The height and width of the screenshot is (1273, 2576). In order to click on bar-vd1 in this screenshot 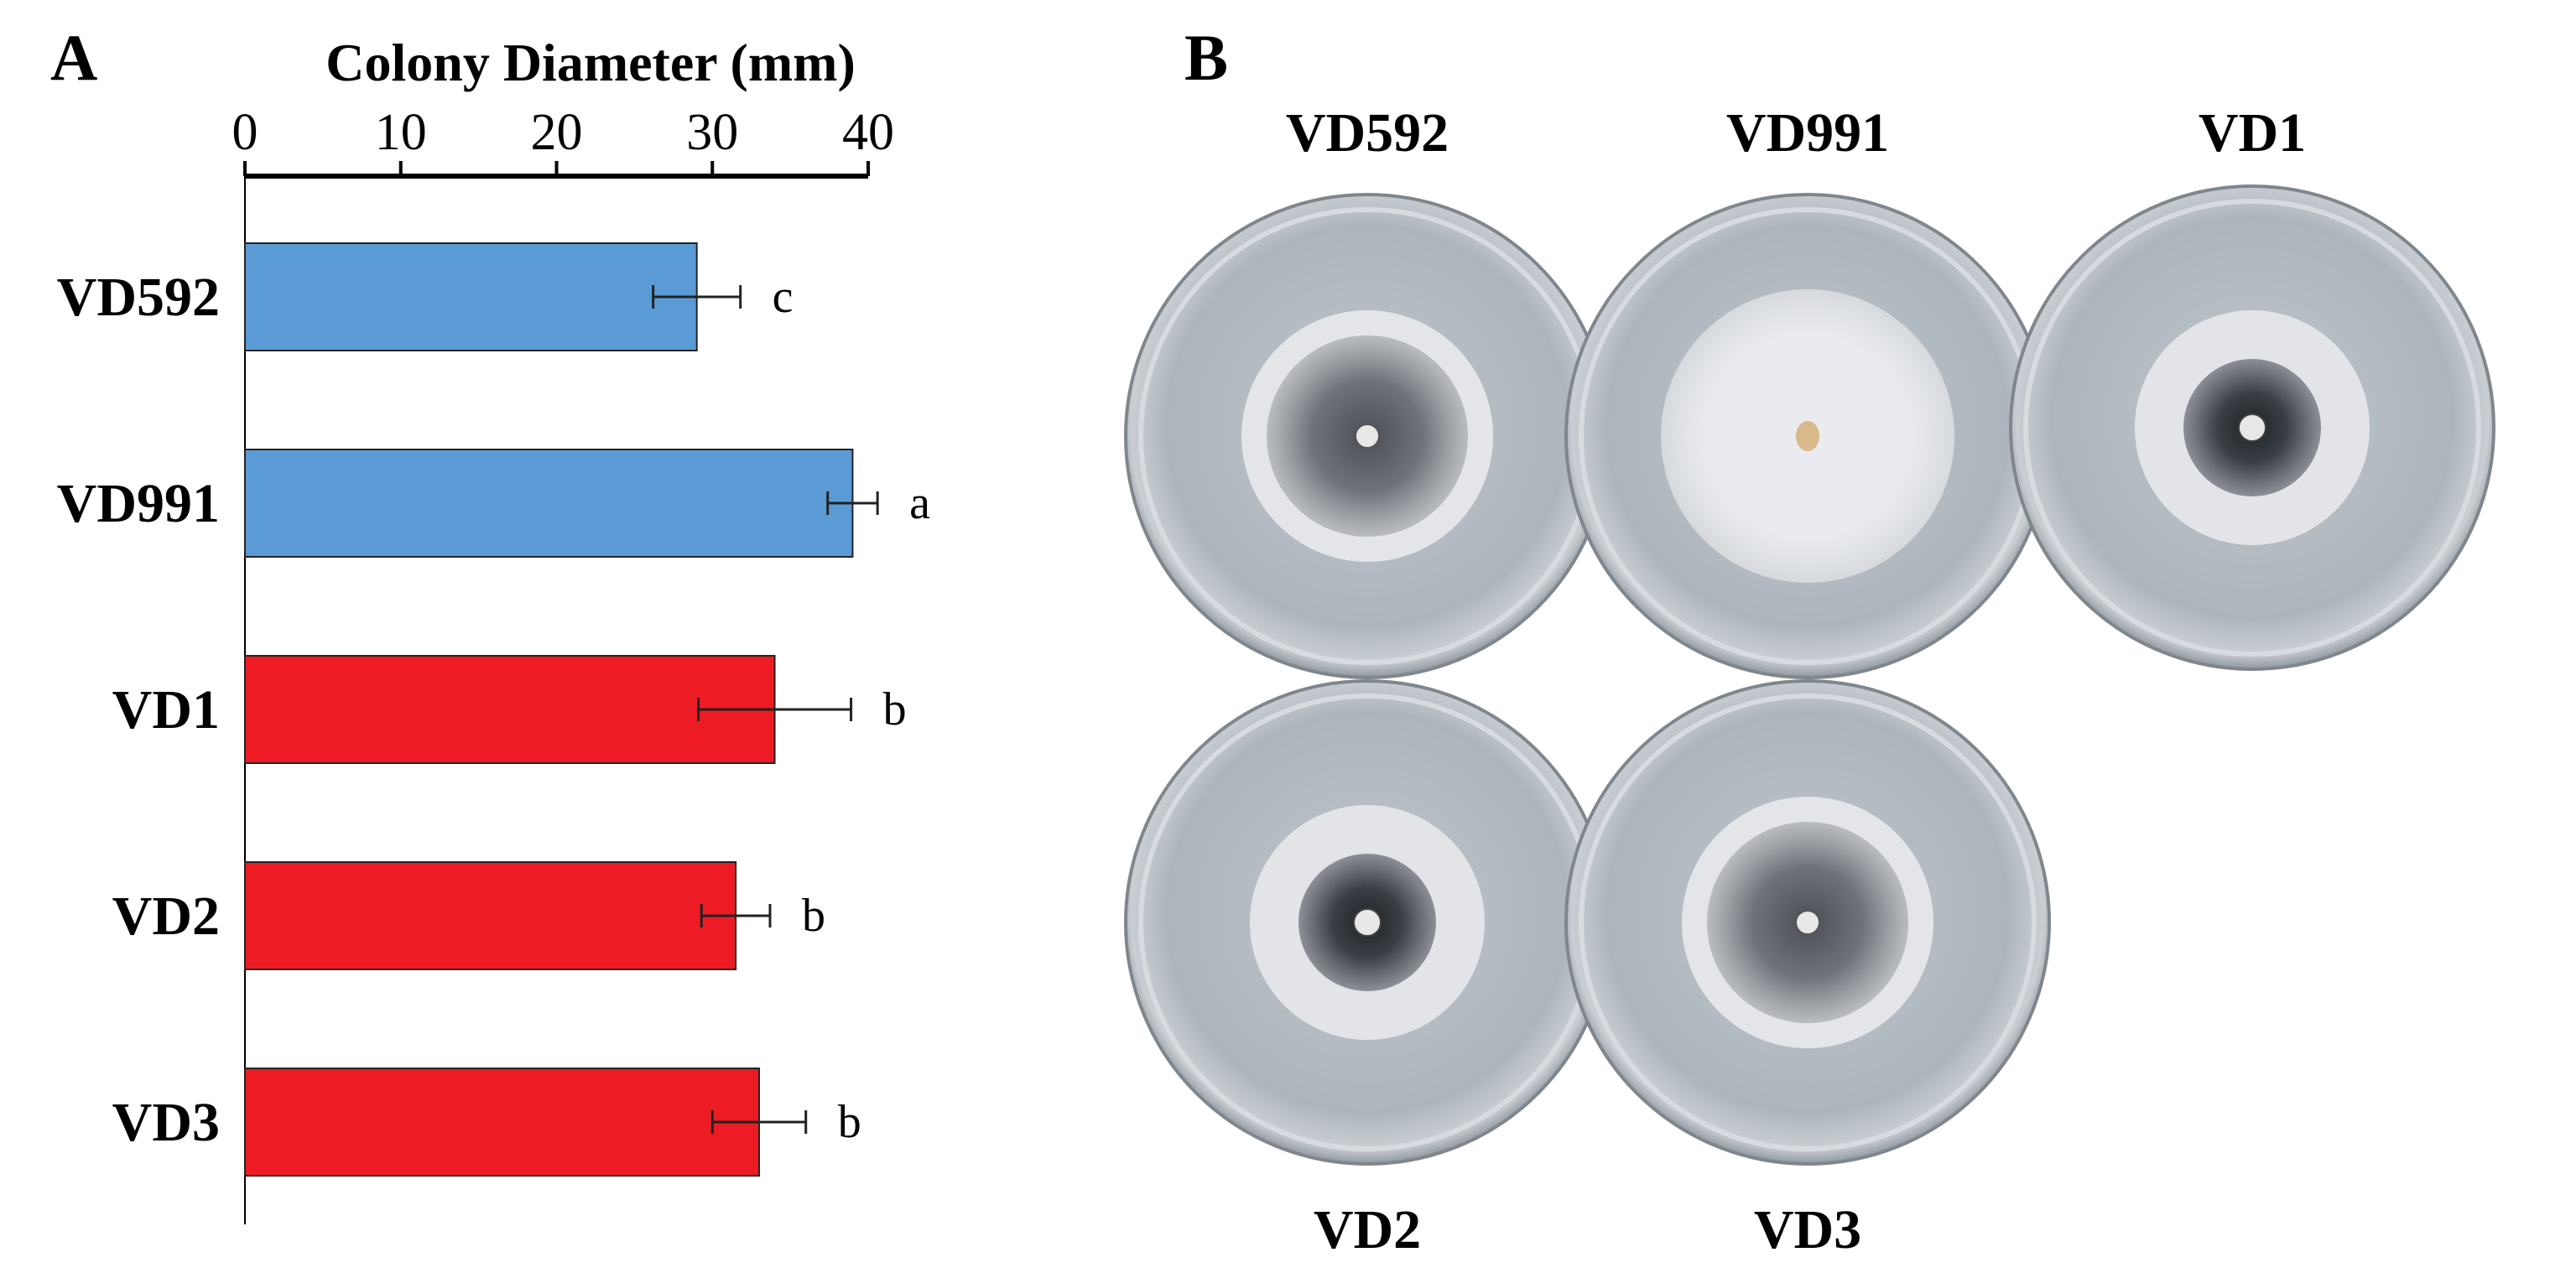, I will do `click(510, 709)`.